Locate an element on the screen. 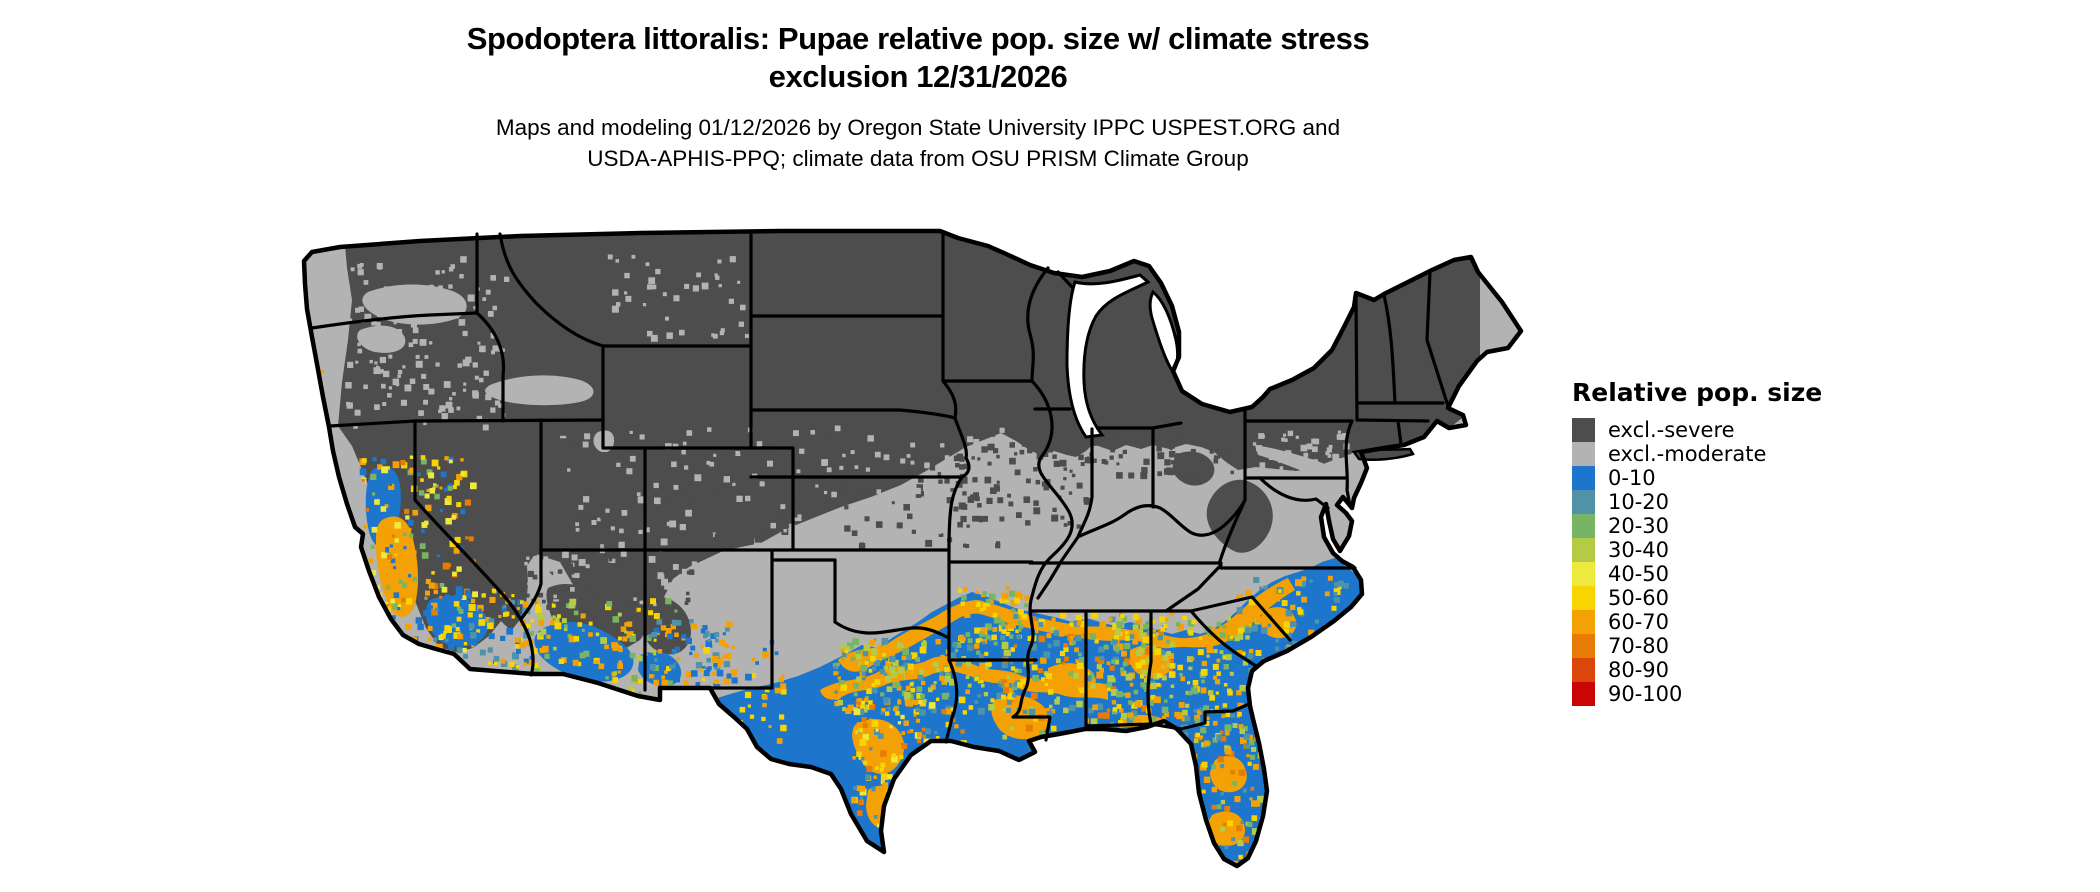  legend-item-label: 0-10 is located at coordinates (1632, 478).